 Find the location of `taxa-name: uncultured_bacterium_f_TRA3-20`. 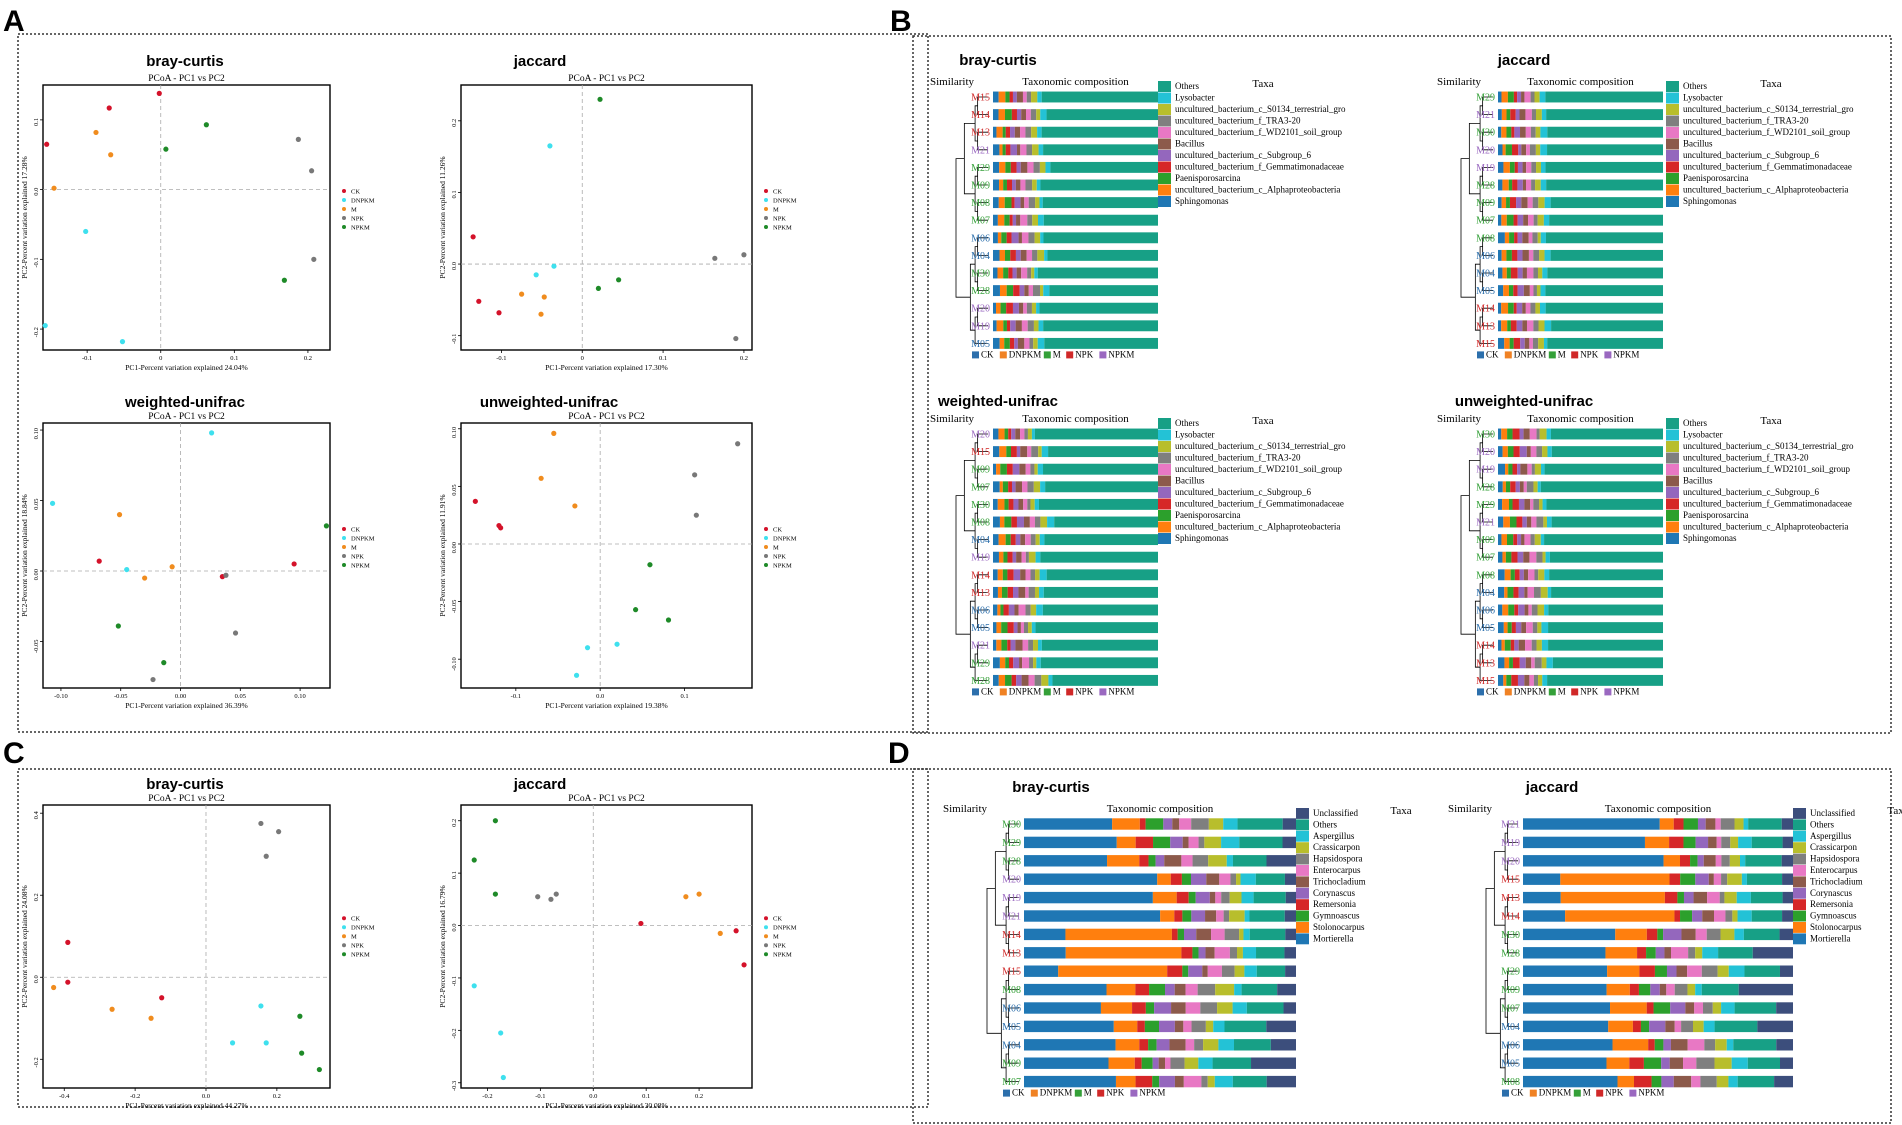

taxa-name: uncultured_bacterium_f_TRA3-20 is located at coordinates (1238, 121).